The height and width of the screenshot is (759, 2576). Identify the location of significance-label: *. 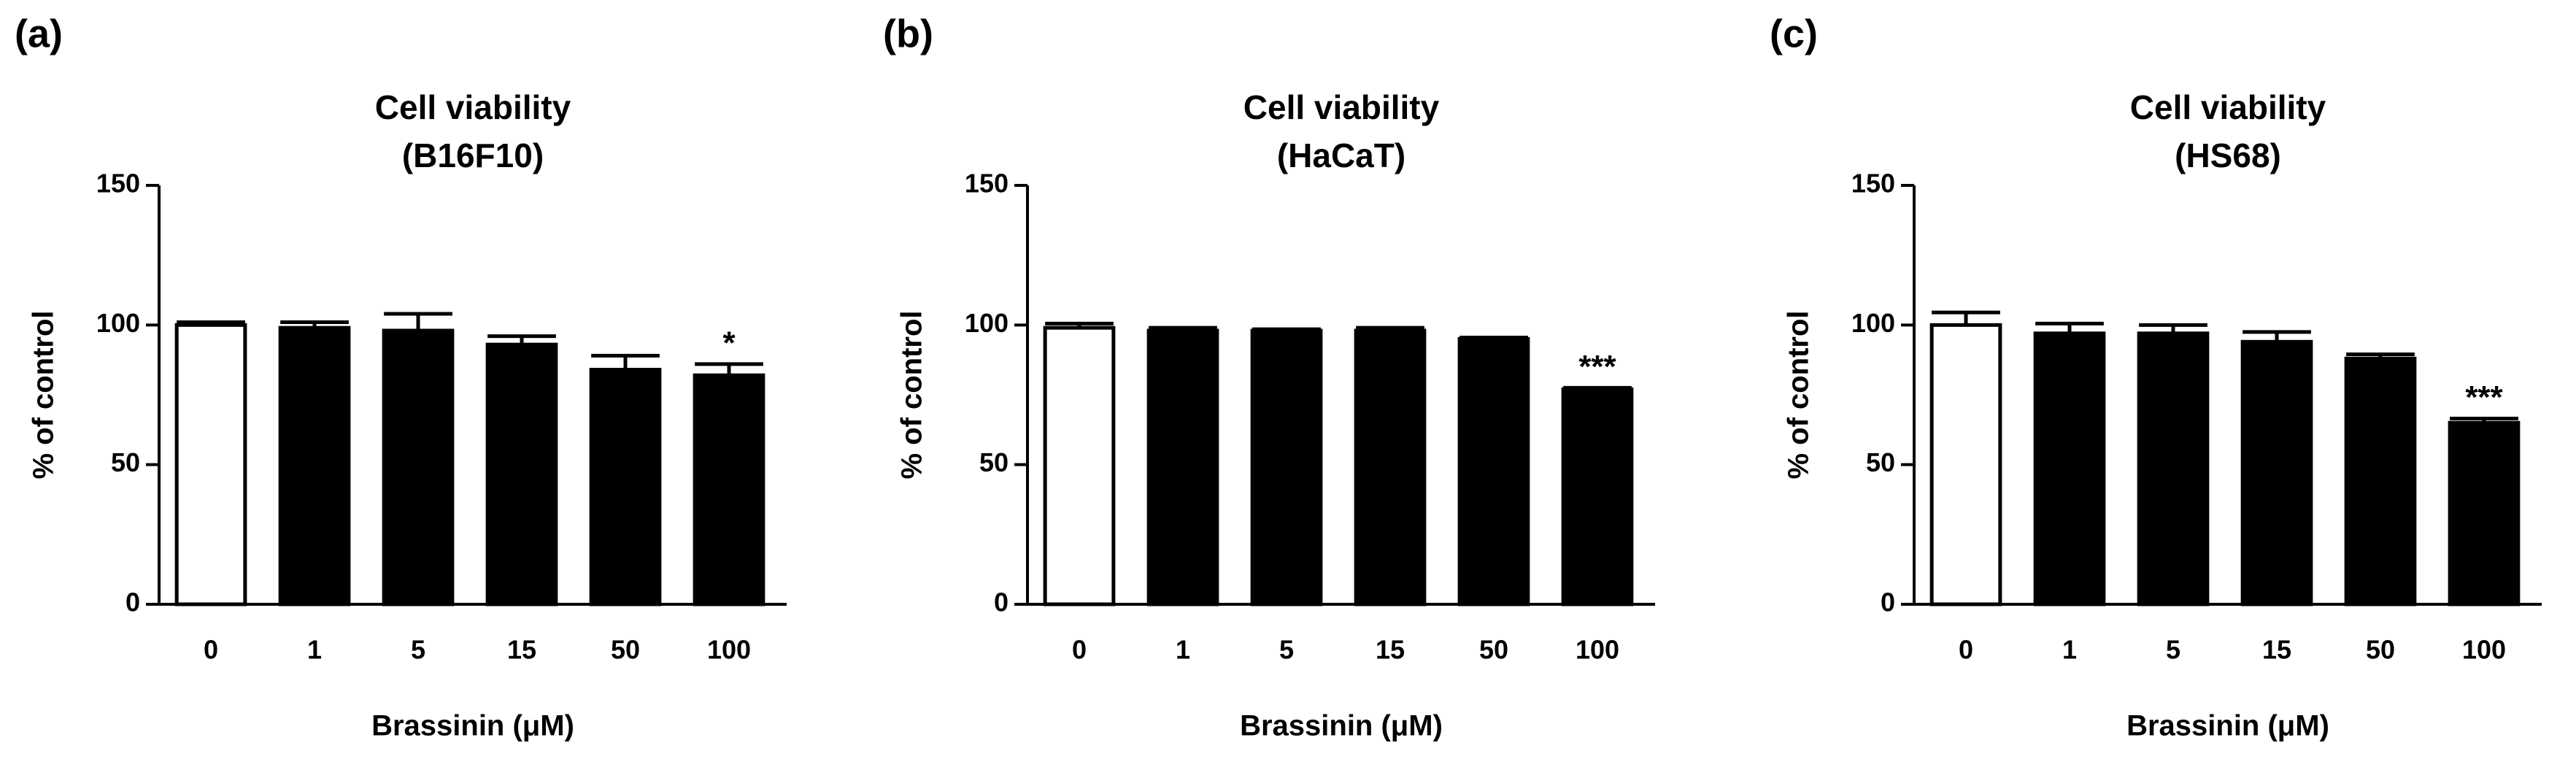
(729, 343).